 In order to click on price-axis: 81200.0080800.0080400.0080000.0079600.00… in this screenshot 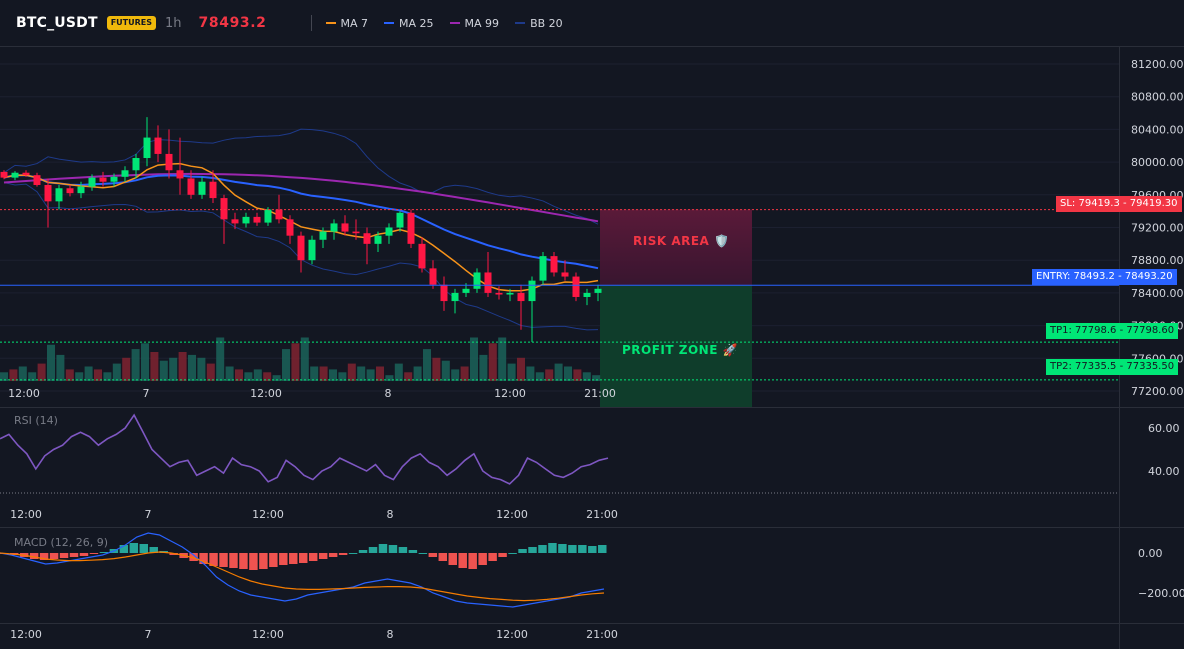, I will do `click(1157, 228)`.